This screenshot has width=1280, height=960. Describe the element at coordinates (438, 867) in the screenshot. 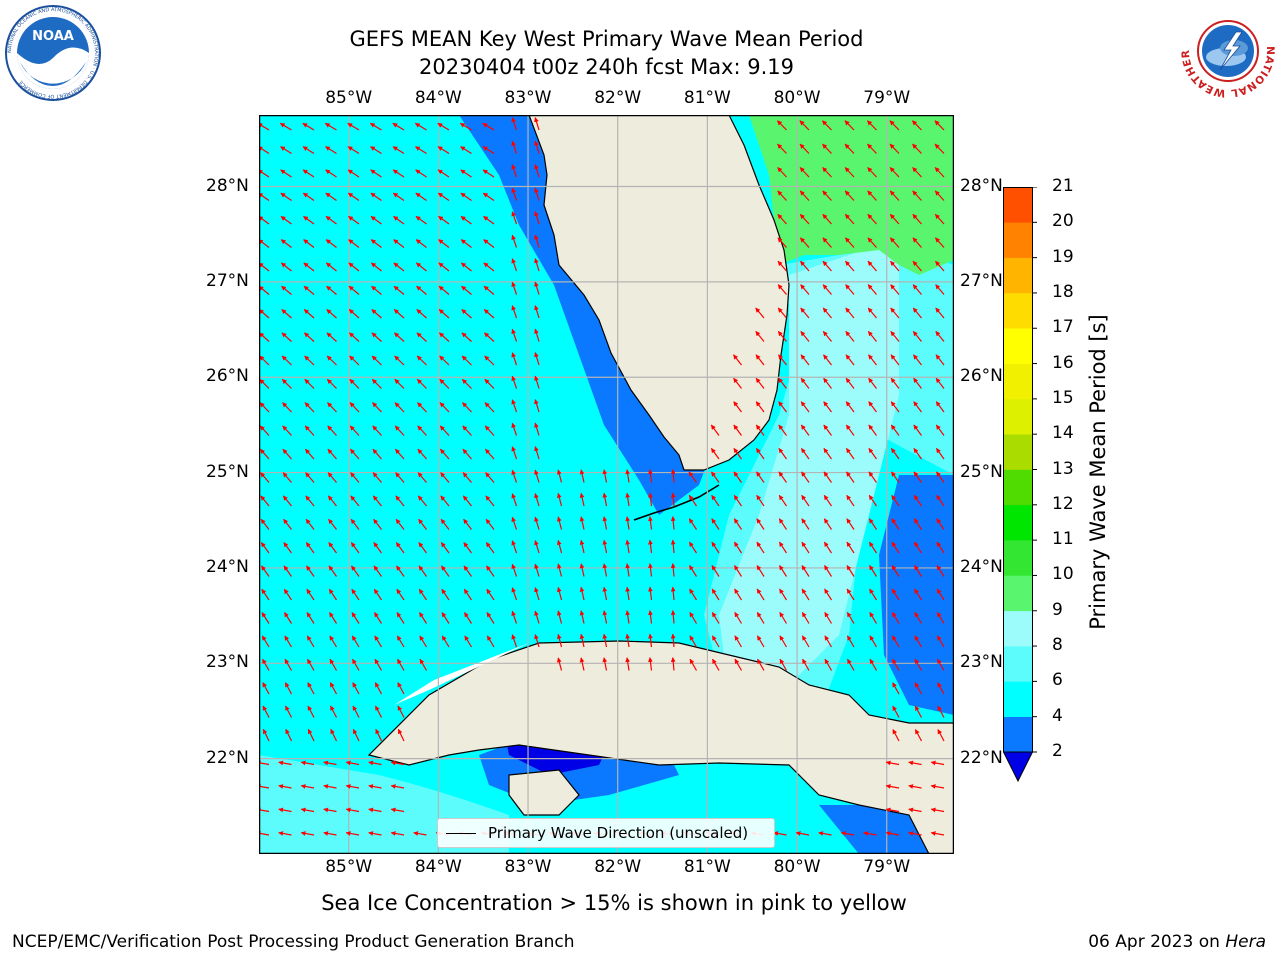

I see `lon-tick-label: 84°W` at that location.